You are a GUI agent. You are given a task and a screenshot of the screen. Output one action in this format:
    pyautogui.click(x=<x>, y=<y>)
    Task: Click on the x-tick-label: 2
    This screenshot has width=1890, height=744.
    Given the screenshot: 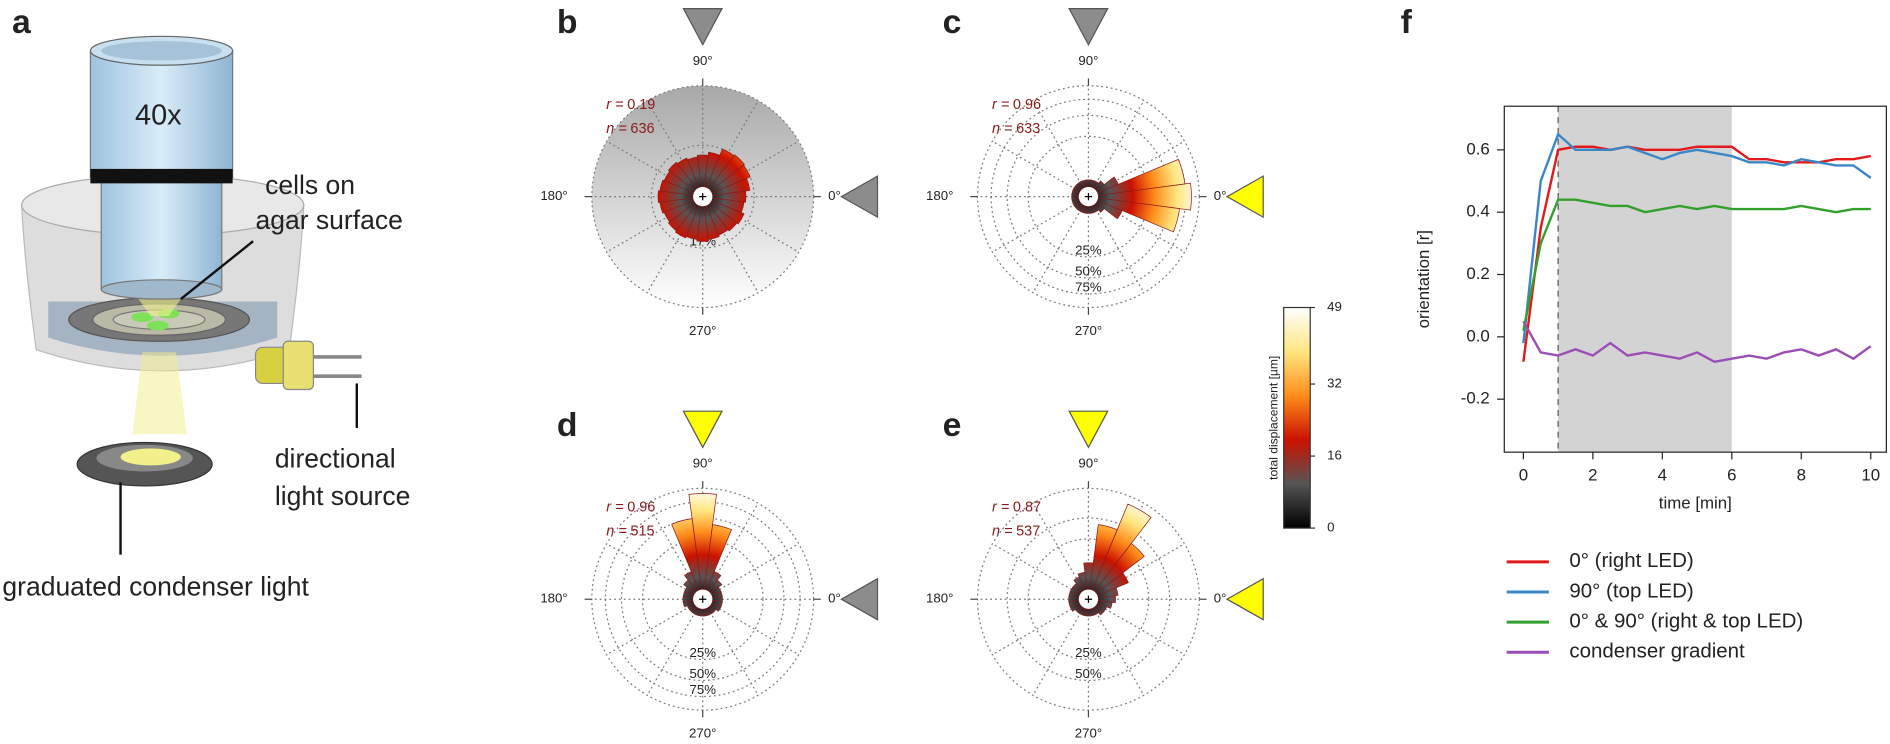 What is the action you would take?
    pyautogui.click(x=1592, y=475)
    